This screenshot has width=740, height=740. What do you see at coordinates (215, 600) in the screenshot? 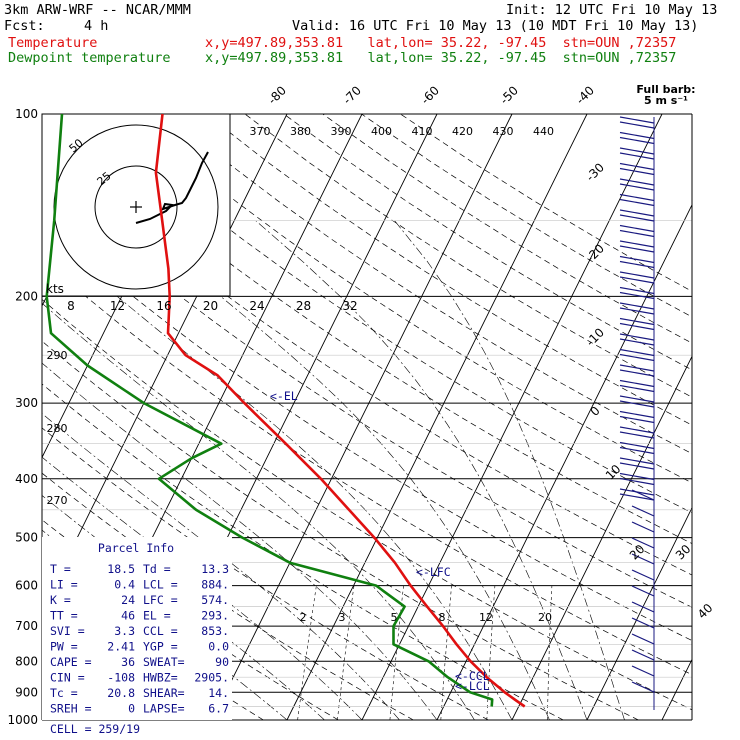
I see `parcel-info-value: 574.` at bounding box center [215, 600].